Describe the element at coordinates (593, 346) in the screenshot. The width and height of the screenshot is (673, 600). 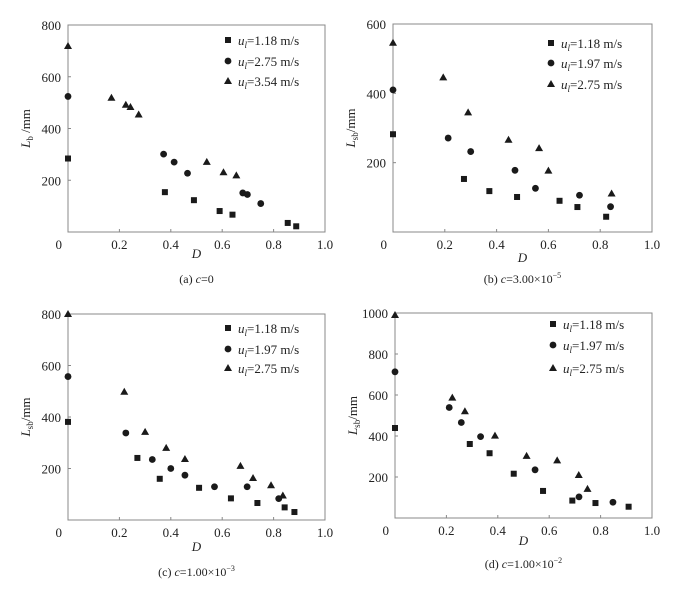
I see `legend-label: ul=1.97 m/s` at that location.